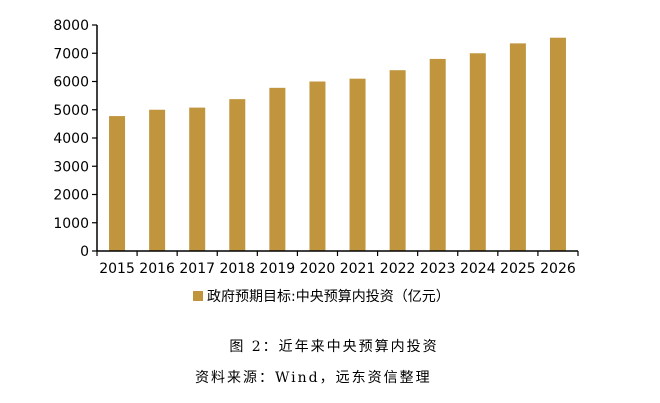 This screenshot has height=403, width=660. What do you see at coordinates (318, 269) in the screenshot?
I see `x-tick-label: 2020` at bounding box center [318, 269].